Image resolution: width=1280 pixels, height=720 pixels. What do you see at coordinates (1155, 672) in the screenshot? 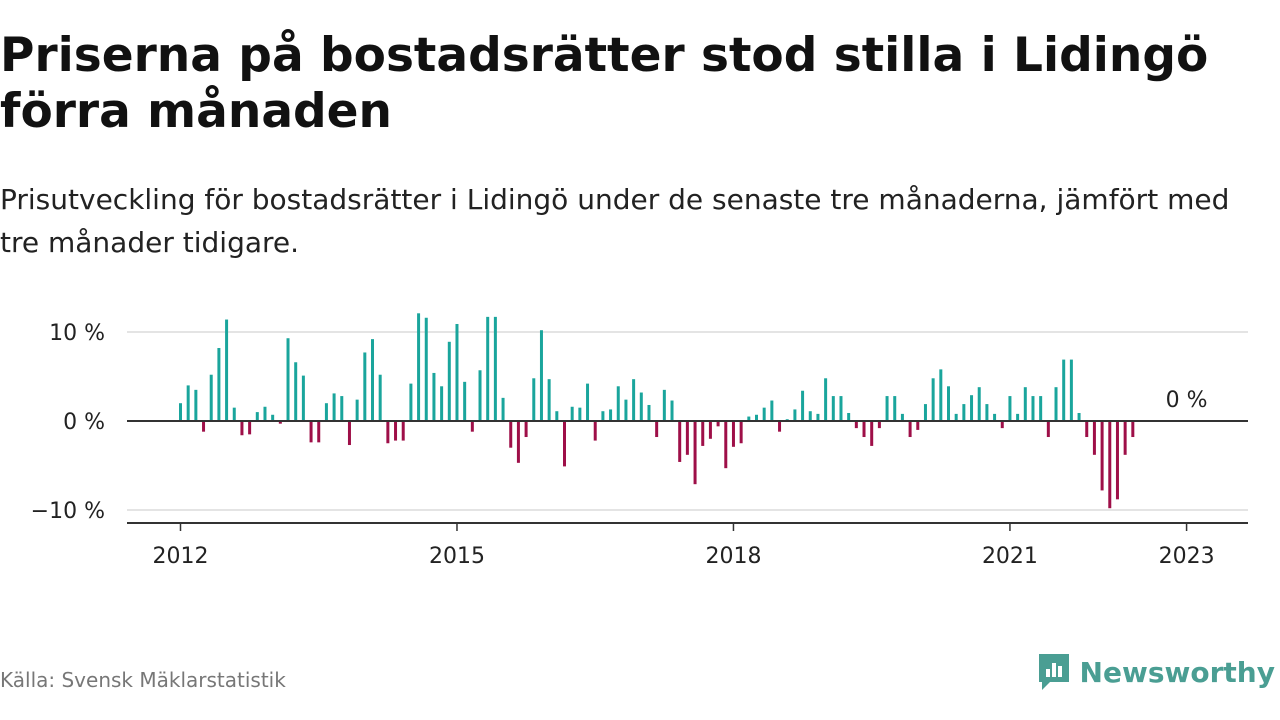
I see `brand: Newsworthy` at bounding box center [1155, 672].